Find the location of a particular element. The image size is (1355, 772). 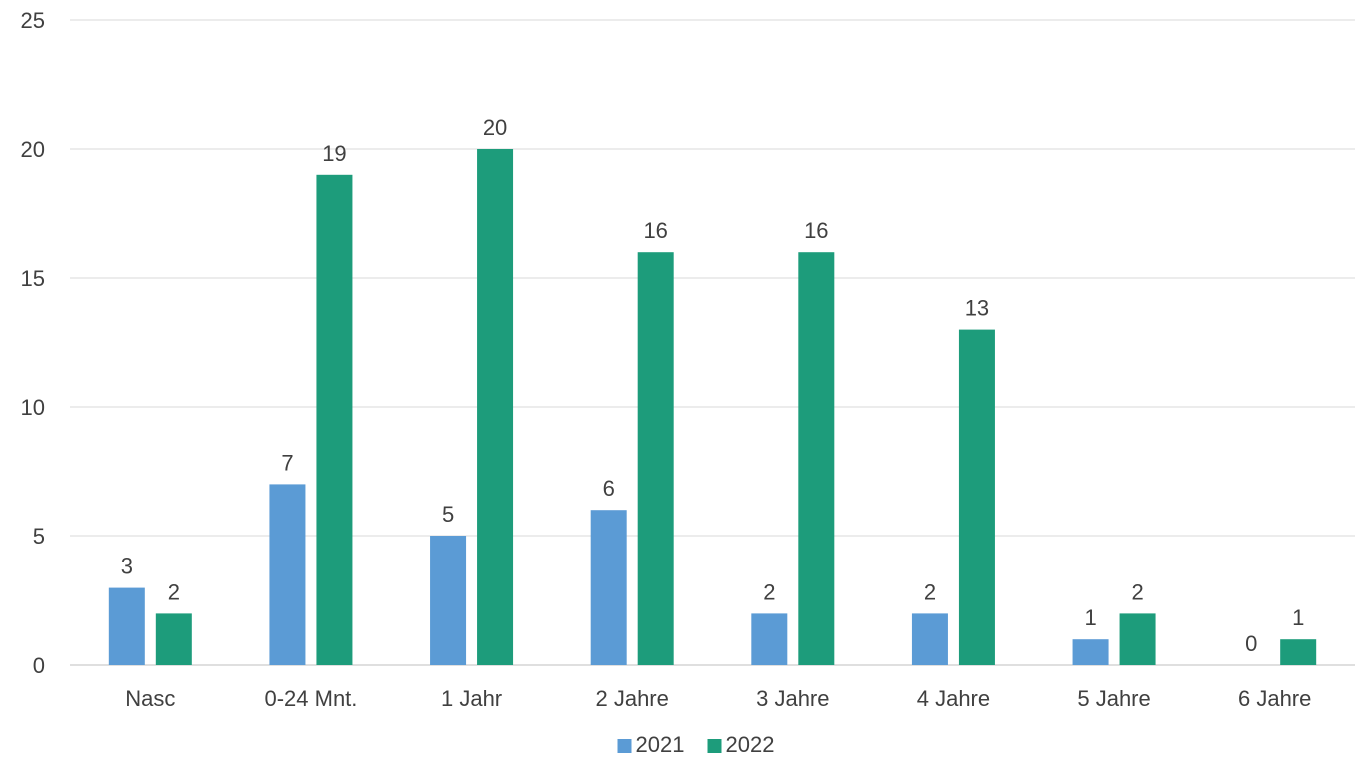

data-label-2021-4: 2 is located at coordinates (769, 591).